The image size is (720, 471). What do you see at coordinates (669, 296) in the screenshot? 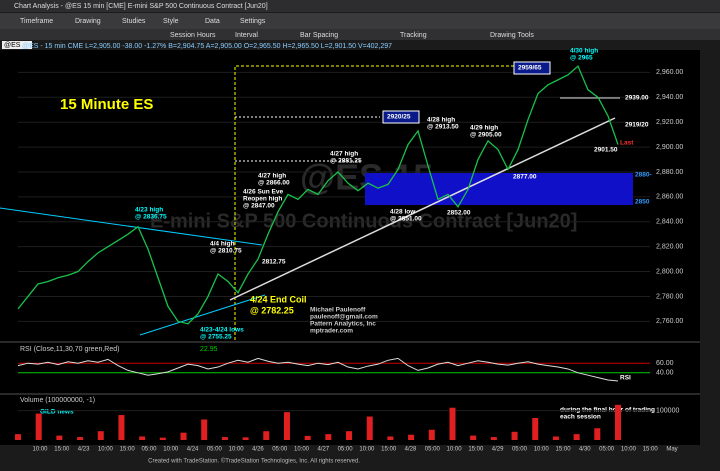
I see `y-tick-label: 2,780.00` at bounding box center [669, 296].